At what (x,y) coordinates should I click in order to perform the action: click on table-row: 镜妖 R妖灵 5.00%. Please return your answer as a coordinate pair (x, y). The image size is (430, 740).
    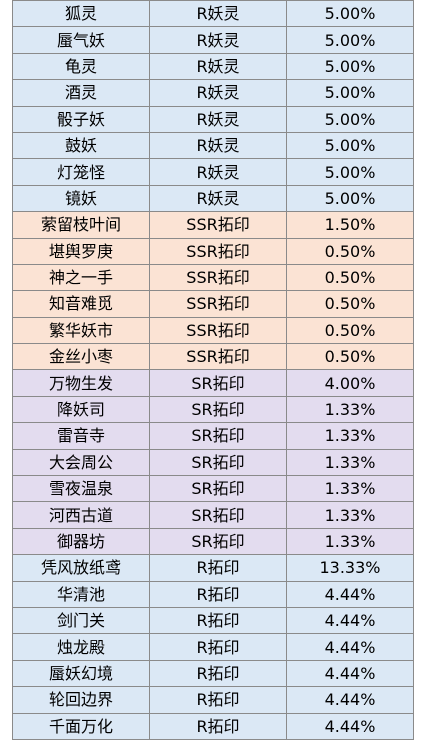
    Looking at the image, I should click on (213, 198).